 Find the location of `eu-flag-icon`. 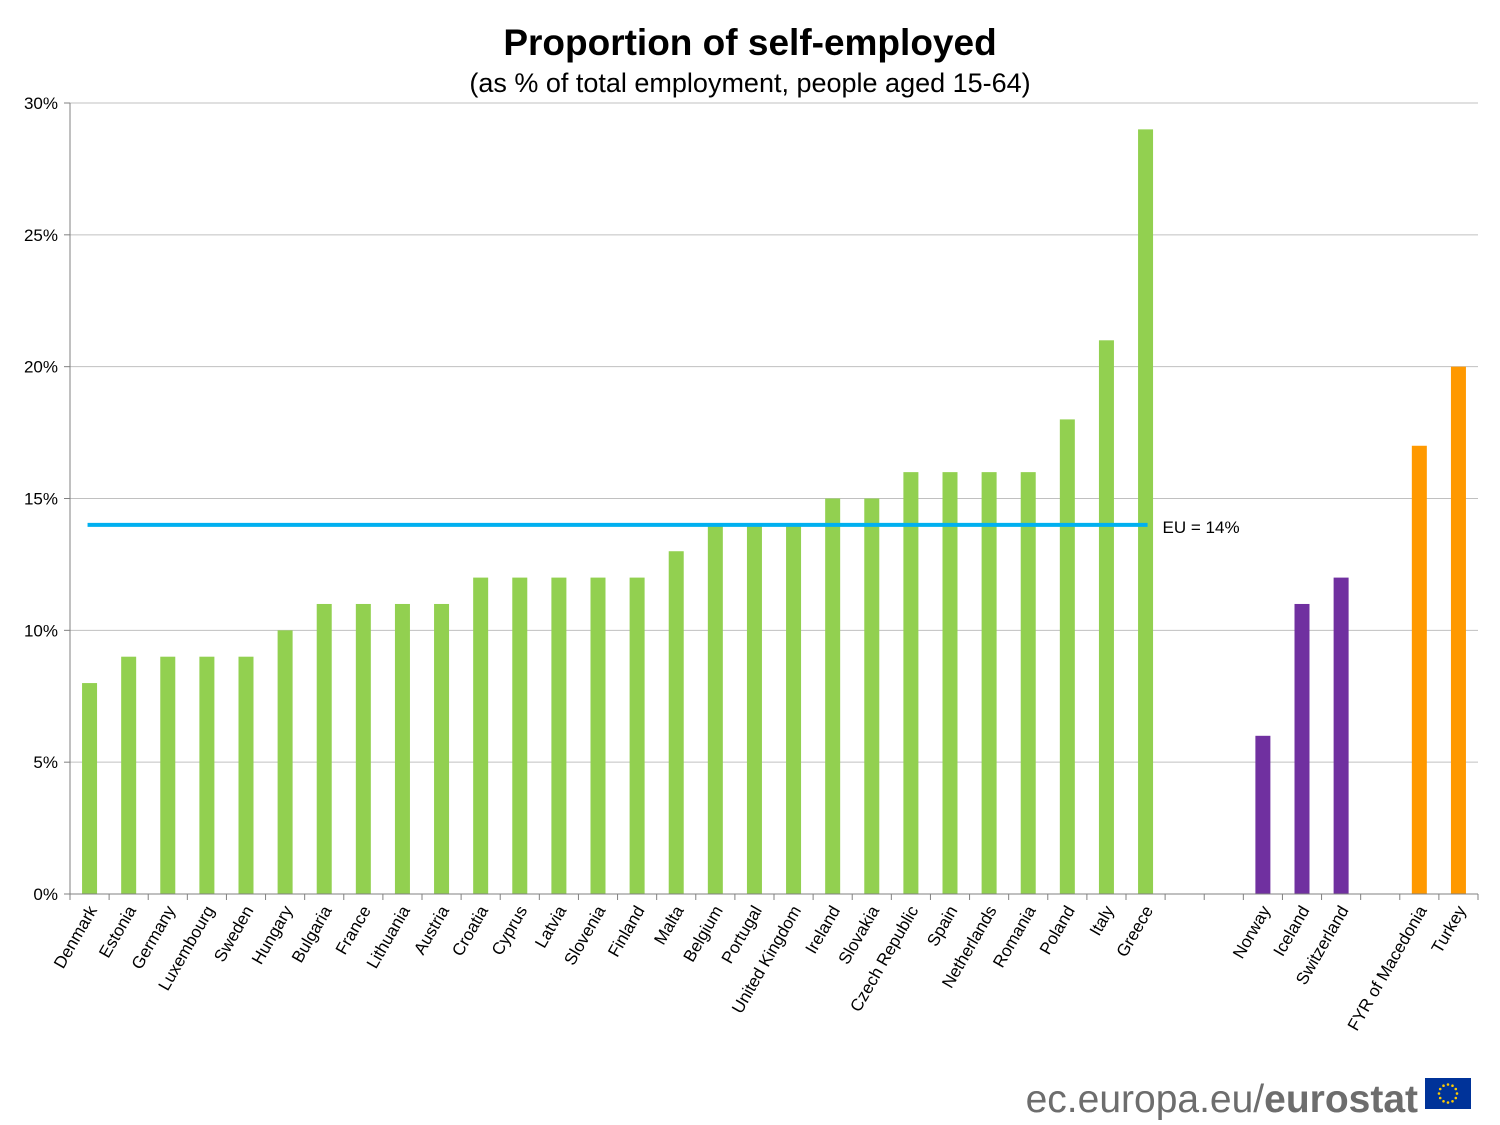

eu-flag-icon is located at coordinates (1448, 1093).